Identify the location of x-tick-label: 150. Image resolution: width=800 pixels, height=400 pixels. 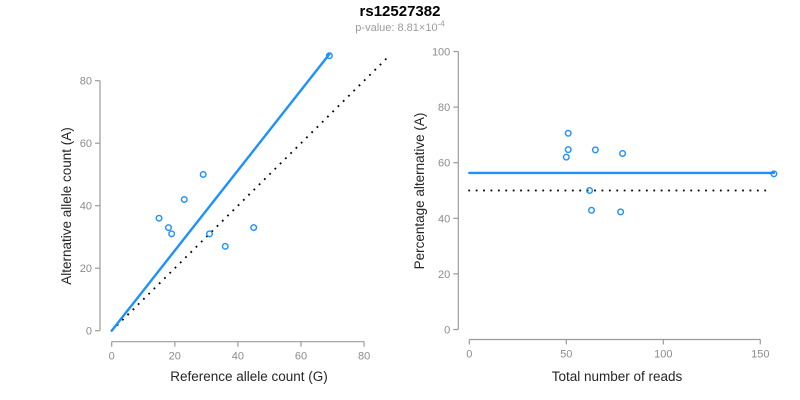
(760, 355).